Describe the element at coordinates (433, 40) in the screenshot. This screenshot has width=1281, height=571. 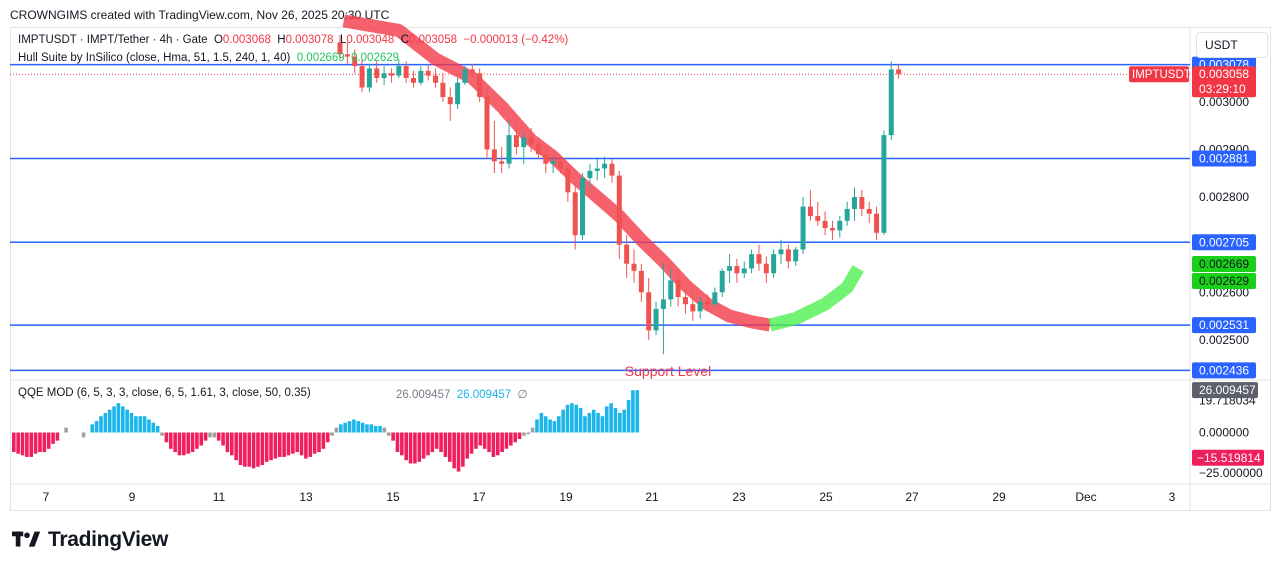
I see `close-value: 0.003058` at that location.